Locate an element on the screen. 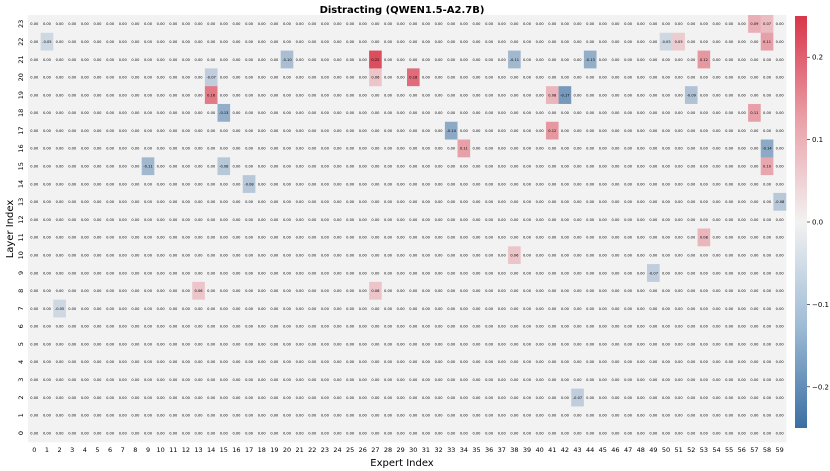 The height and width of the screenshot is (471, 830). y-tick-label: 3 is located at coordinates (21, 380).